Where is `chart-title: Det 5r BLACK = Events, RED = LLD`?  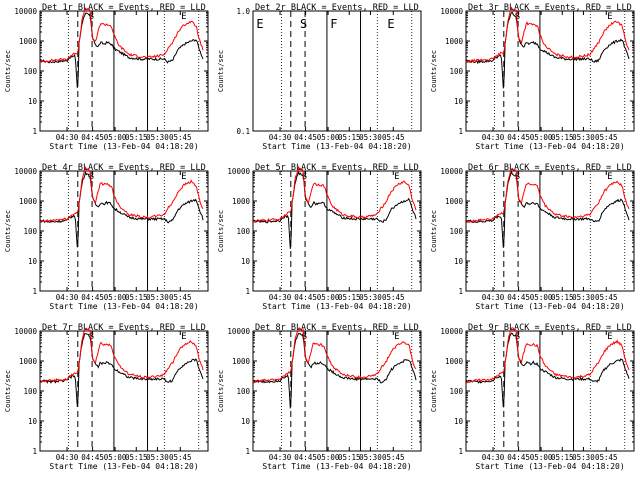
chart-title: Det 5r BLACK = Events, RED = LLD is located at coordinates (337, 168).